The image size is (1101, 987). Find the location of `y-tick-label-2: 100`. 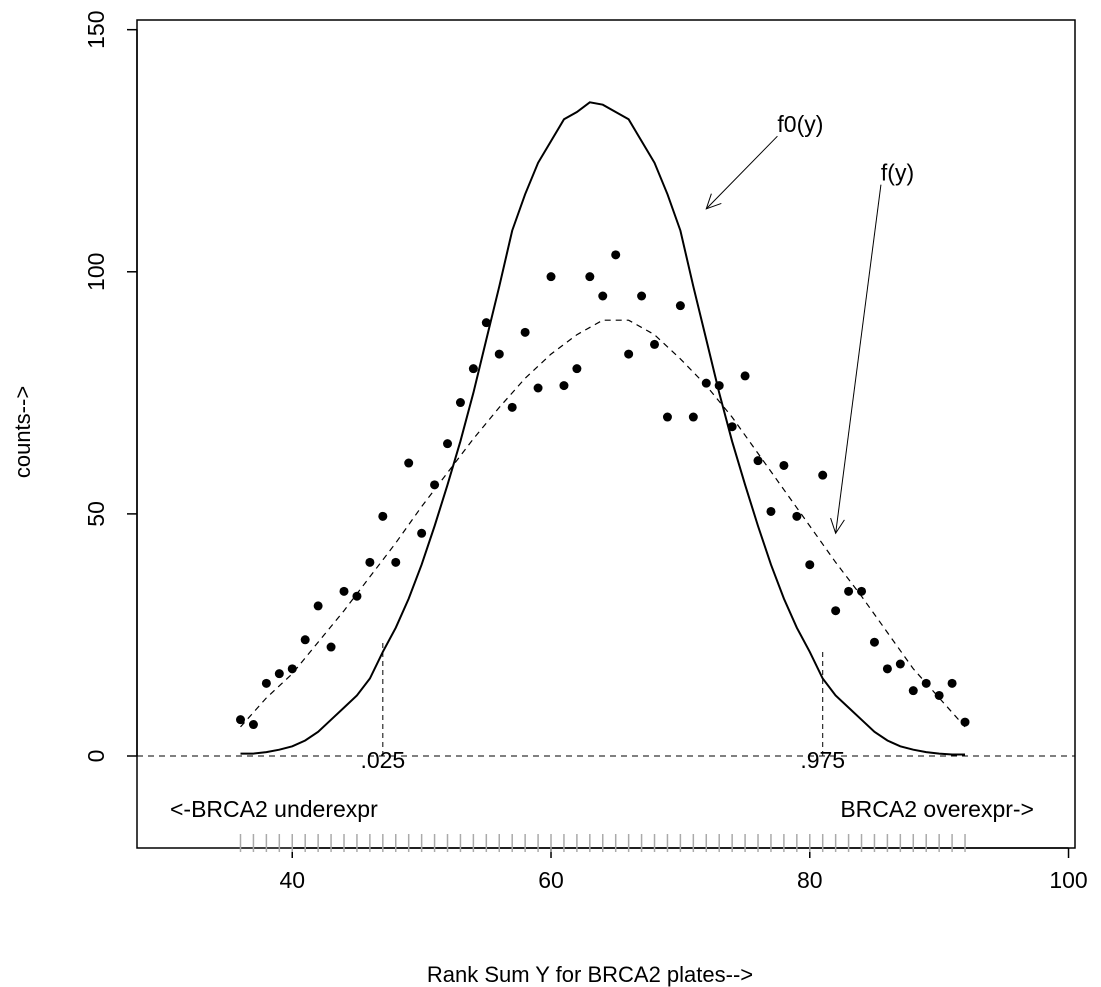

y-tick-label-2: 100 is located at coordinates (96, 272).